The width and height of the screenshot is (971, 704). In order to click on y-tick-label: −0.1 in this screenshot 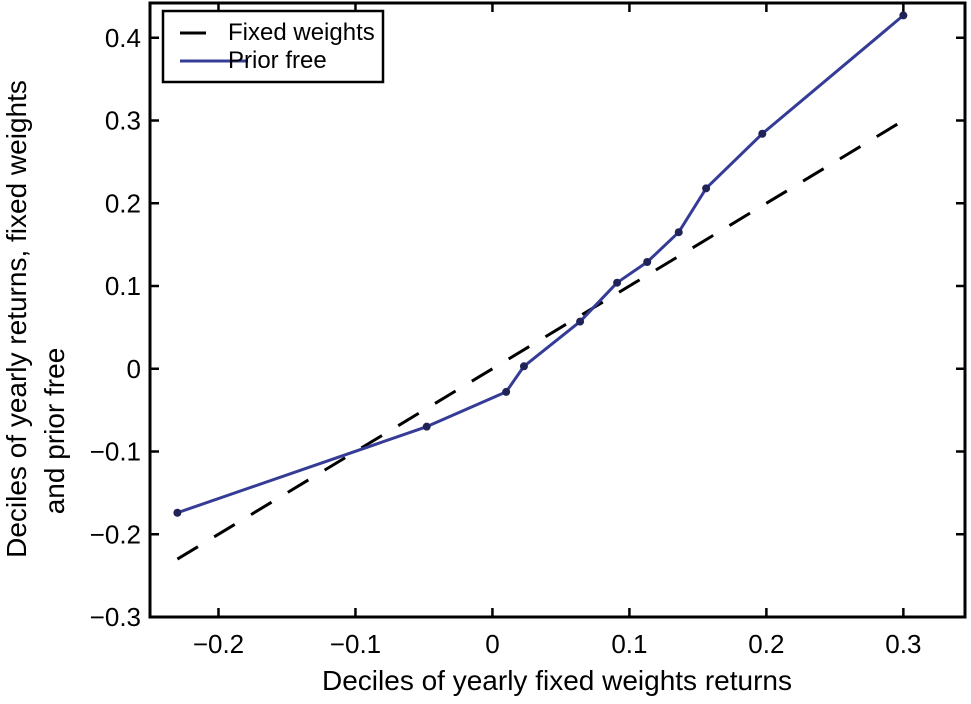, I will do `click(115, 452)`.